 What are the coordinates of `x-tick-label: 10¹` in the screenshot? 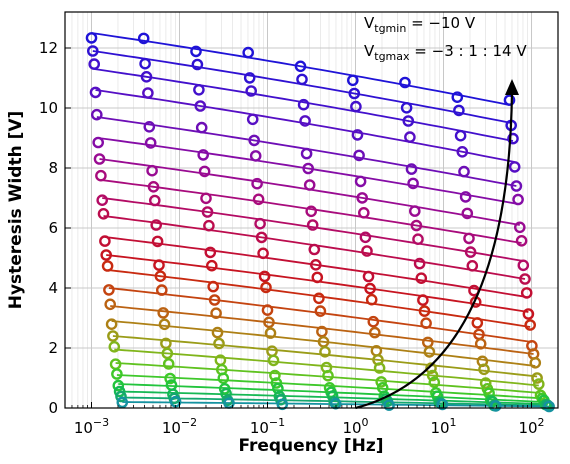 It's located at (443, 426).